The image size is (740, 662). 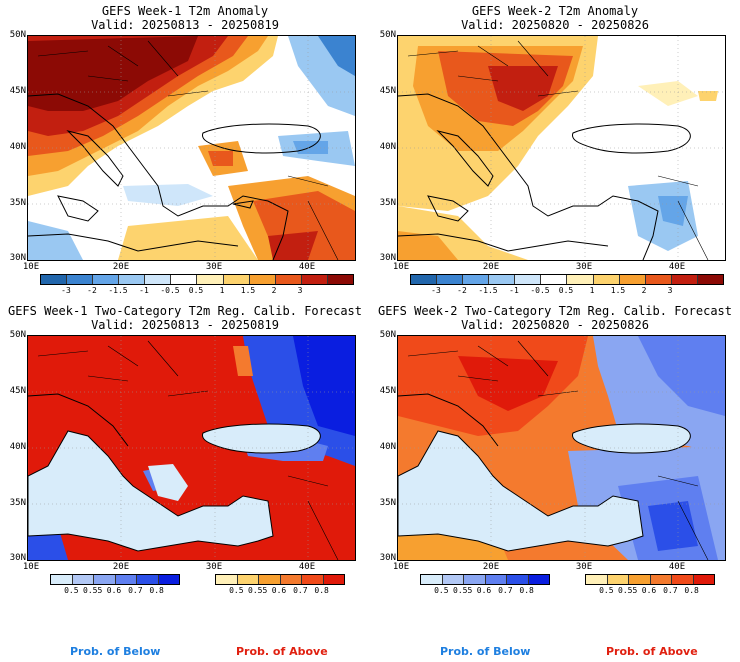 I want to click on below-colorbar, so click(x=115, y=579).